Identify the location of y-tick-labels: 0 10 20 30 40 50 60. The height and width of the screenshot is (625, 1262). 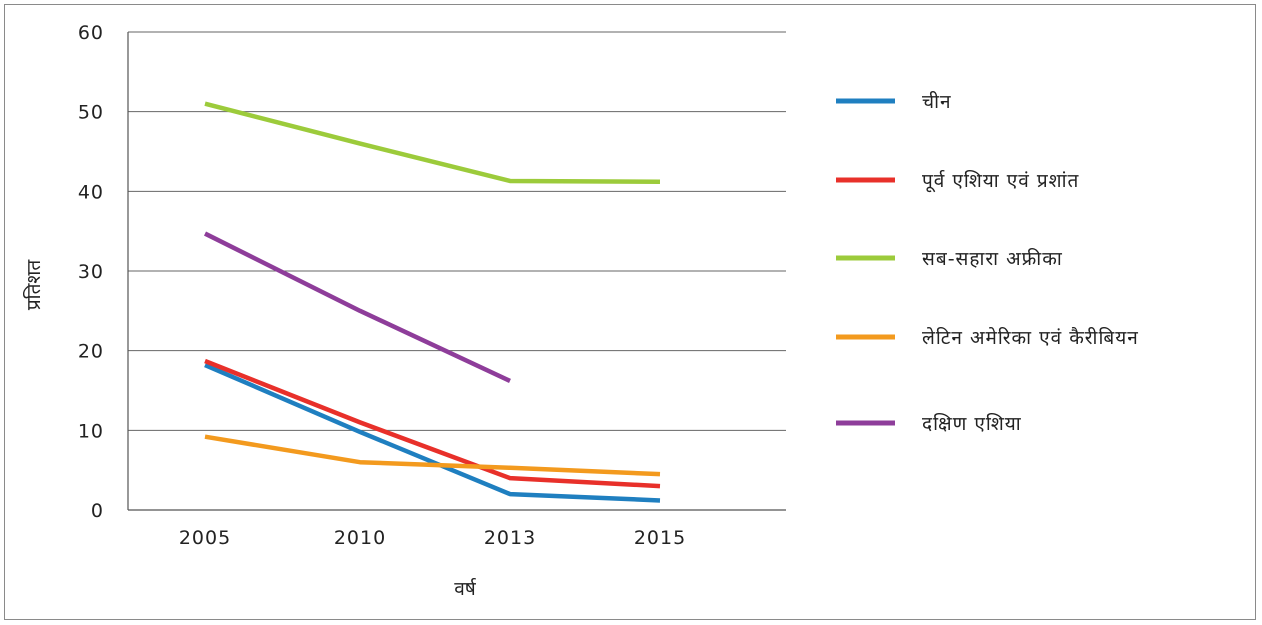
(91, 272).